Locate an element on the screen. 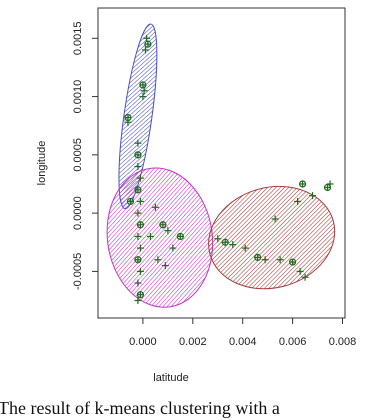  x-tick-label: 0.002 is located at coordinates (193, 342).